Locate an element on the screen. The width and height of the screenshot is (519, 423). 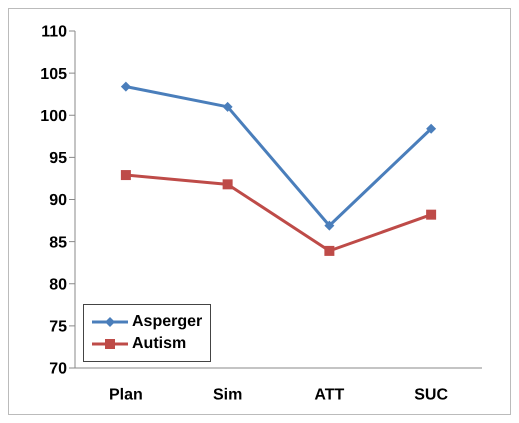
y-tick-label: 105 is located at coordinates (54, 74).